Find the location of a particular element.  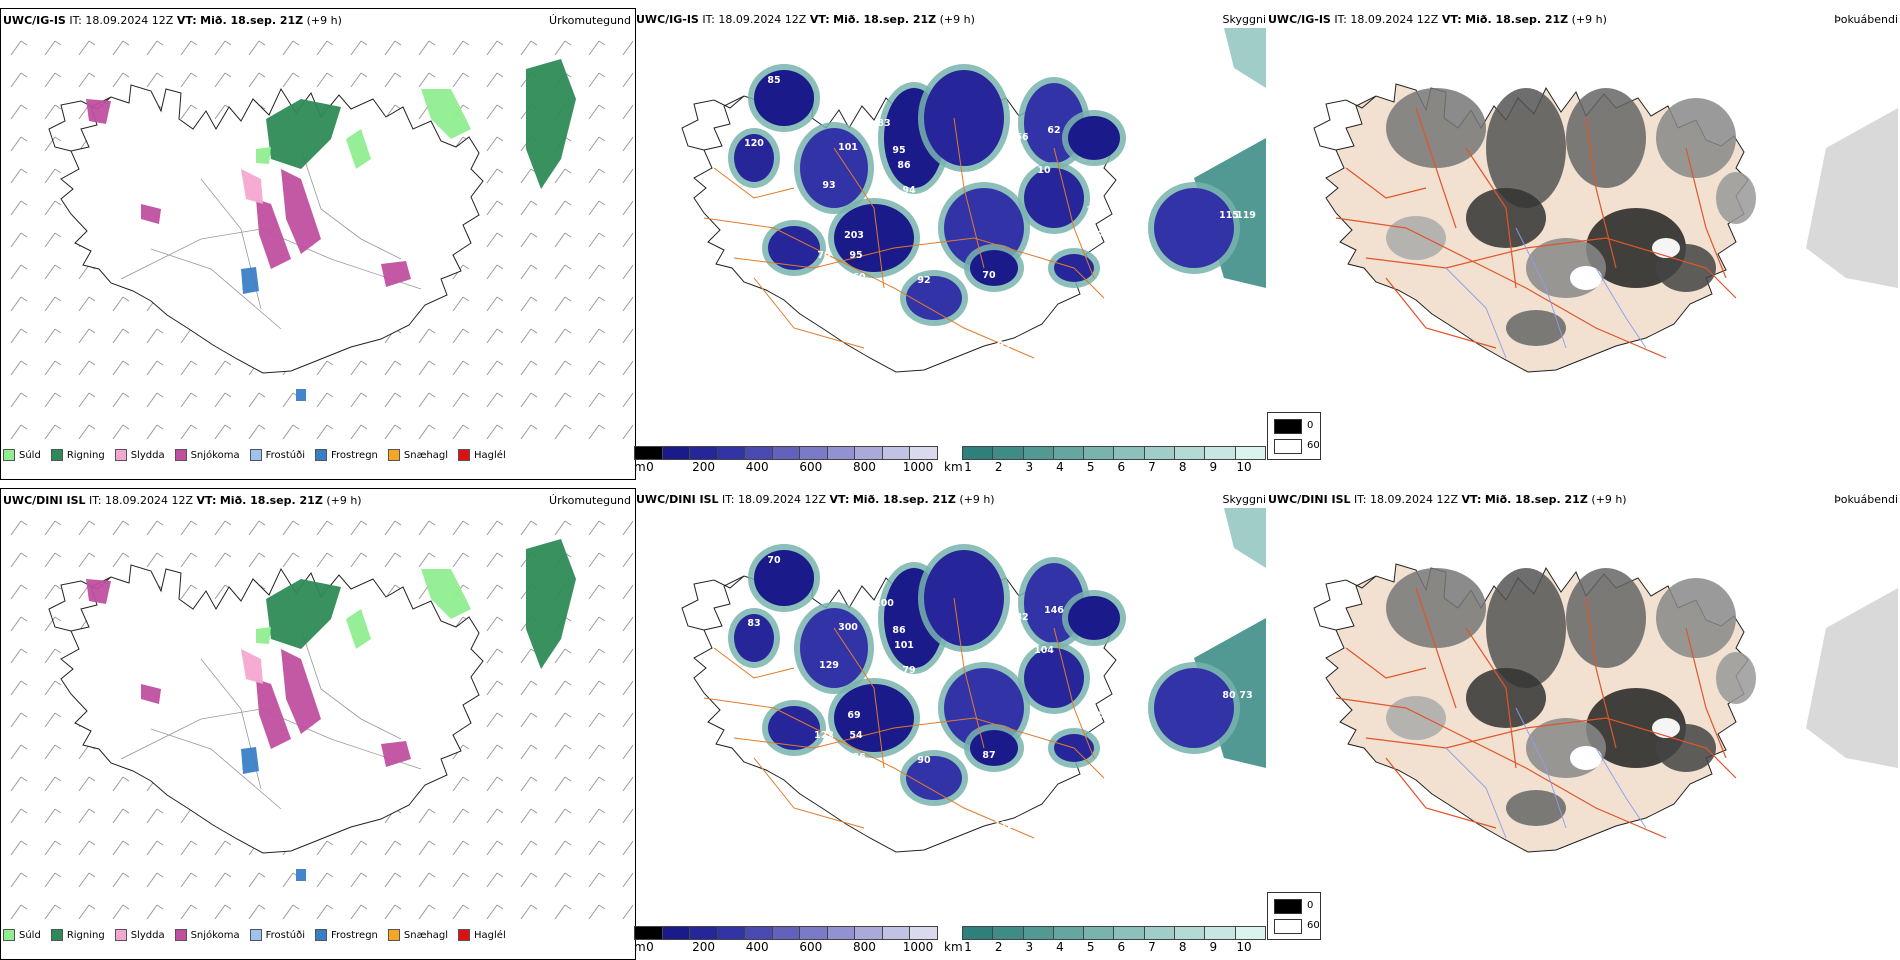

cloud-base-label: 70 is located at coordinates (774, 560).